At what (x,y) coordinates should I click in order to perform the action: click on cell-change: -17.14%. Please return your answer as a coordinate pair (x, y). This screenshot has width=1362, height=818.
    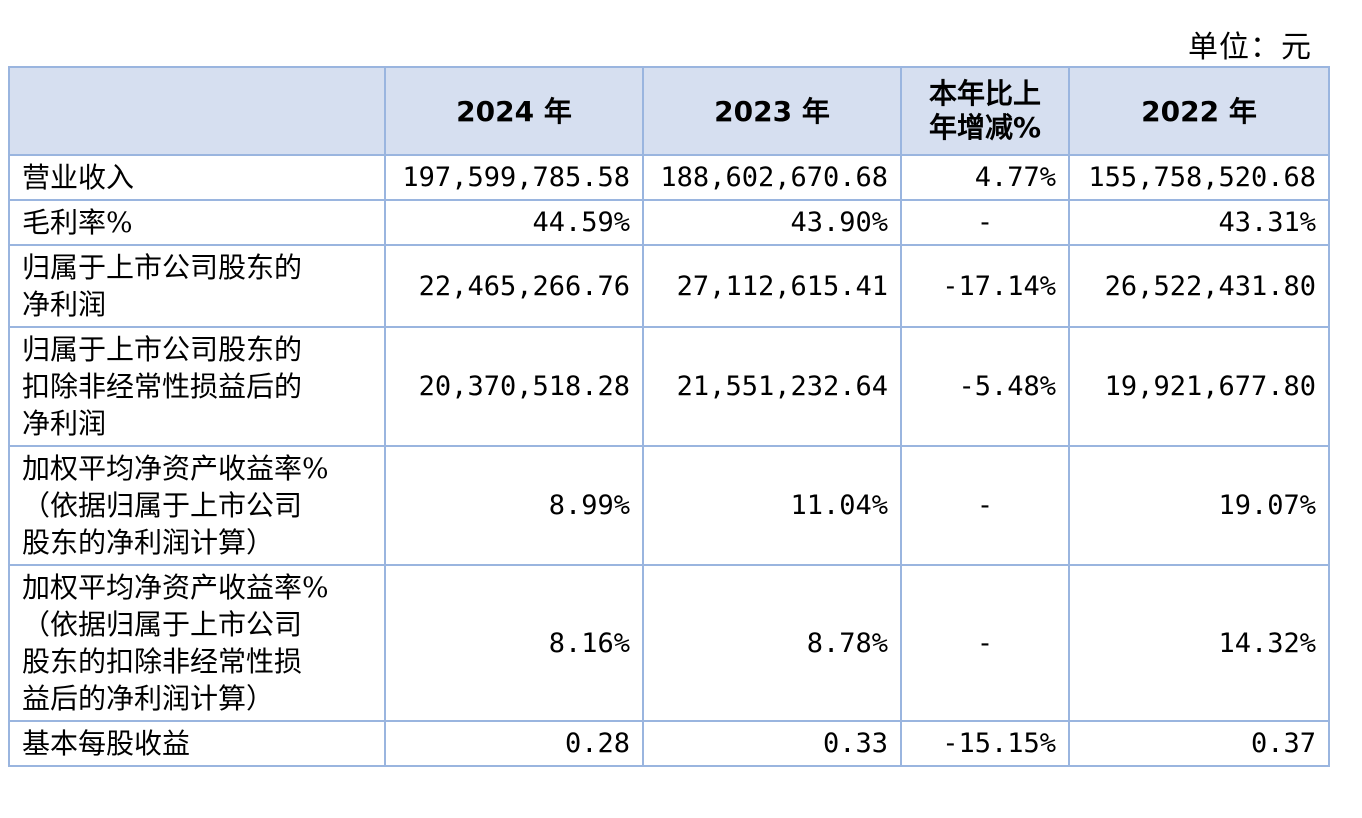
    Looking at the image, I should click on (985, 286).